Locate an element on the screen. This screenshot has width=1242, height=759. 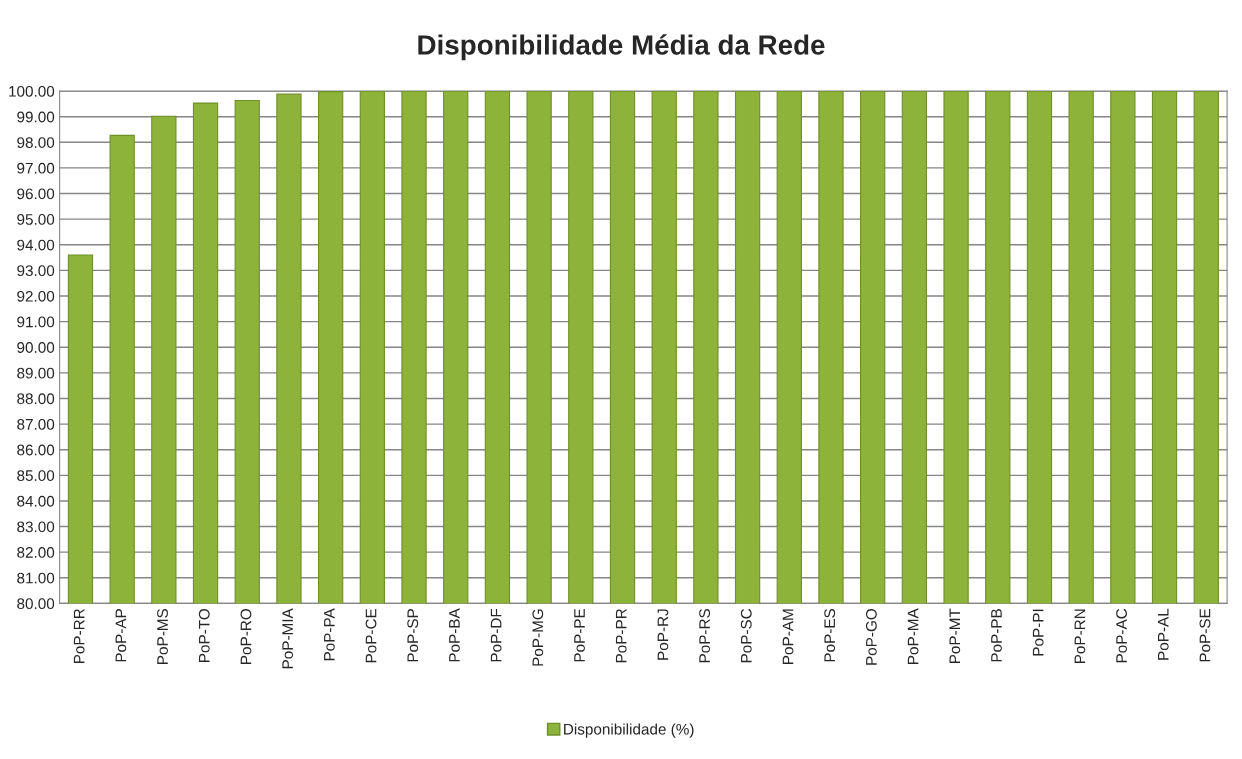
x-tick-label: PoP-CE is located at coordinates (371, 635).